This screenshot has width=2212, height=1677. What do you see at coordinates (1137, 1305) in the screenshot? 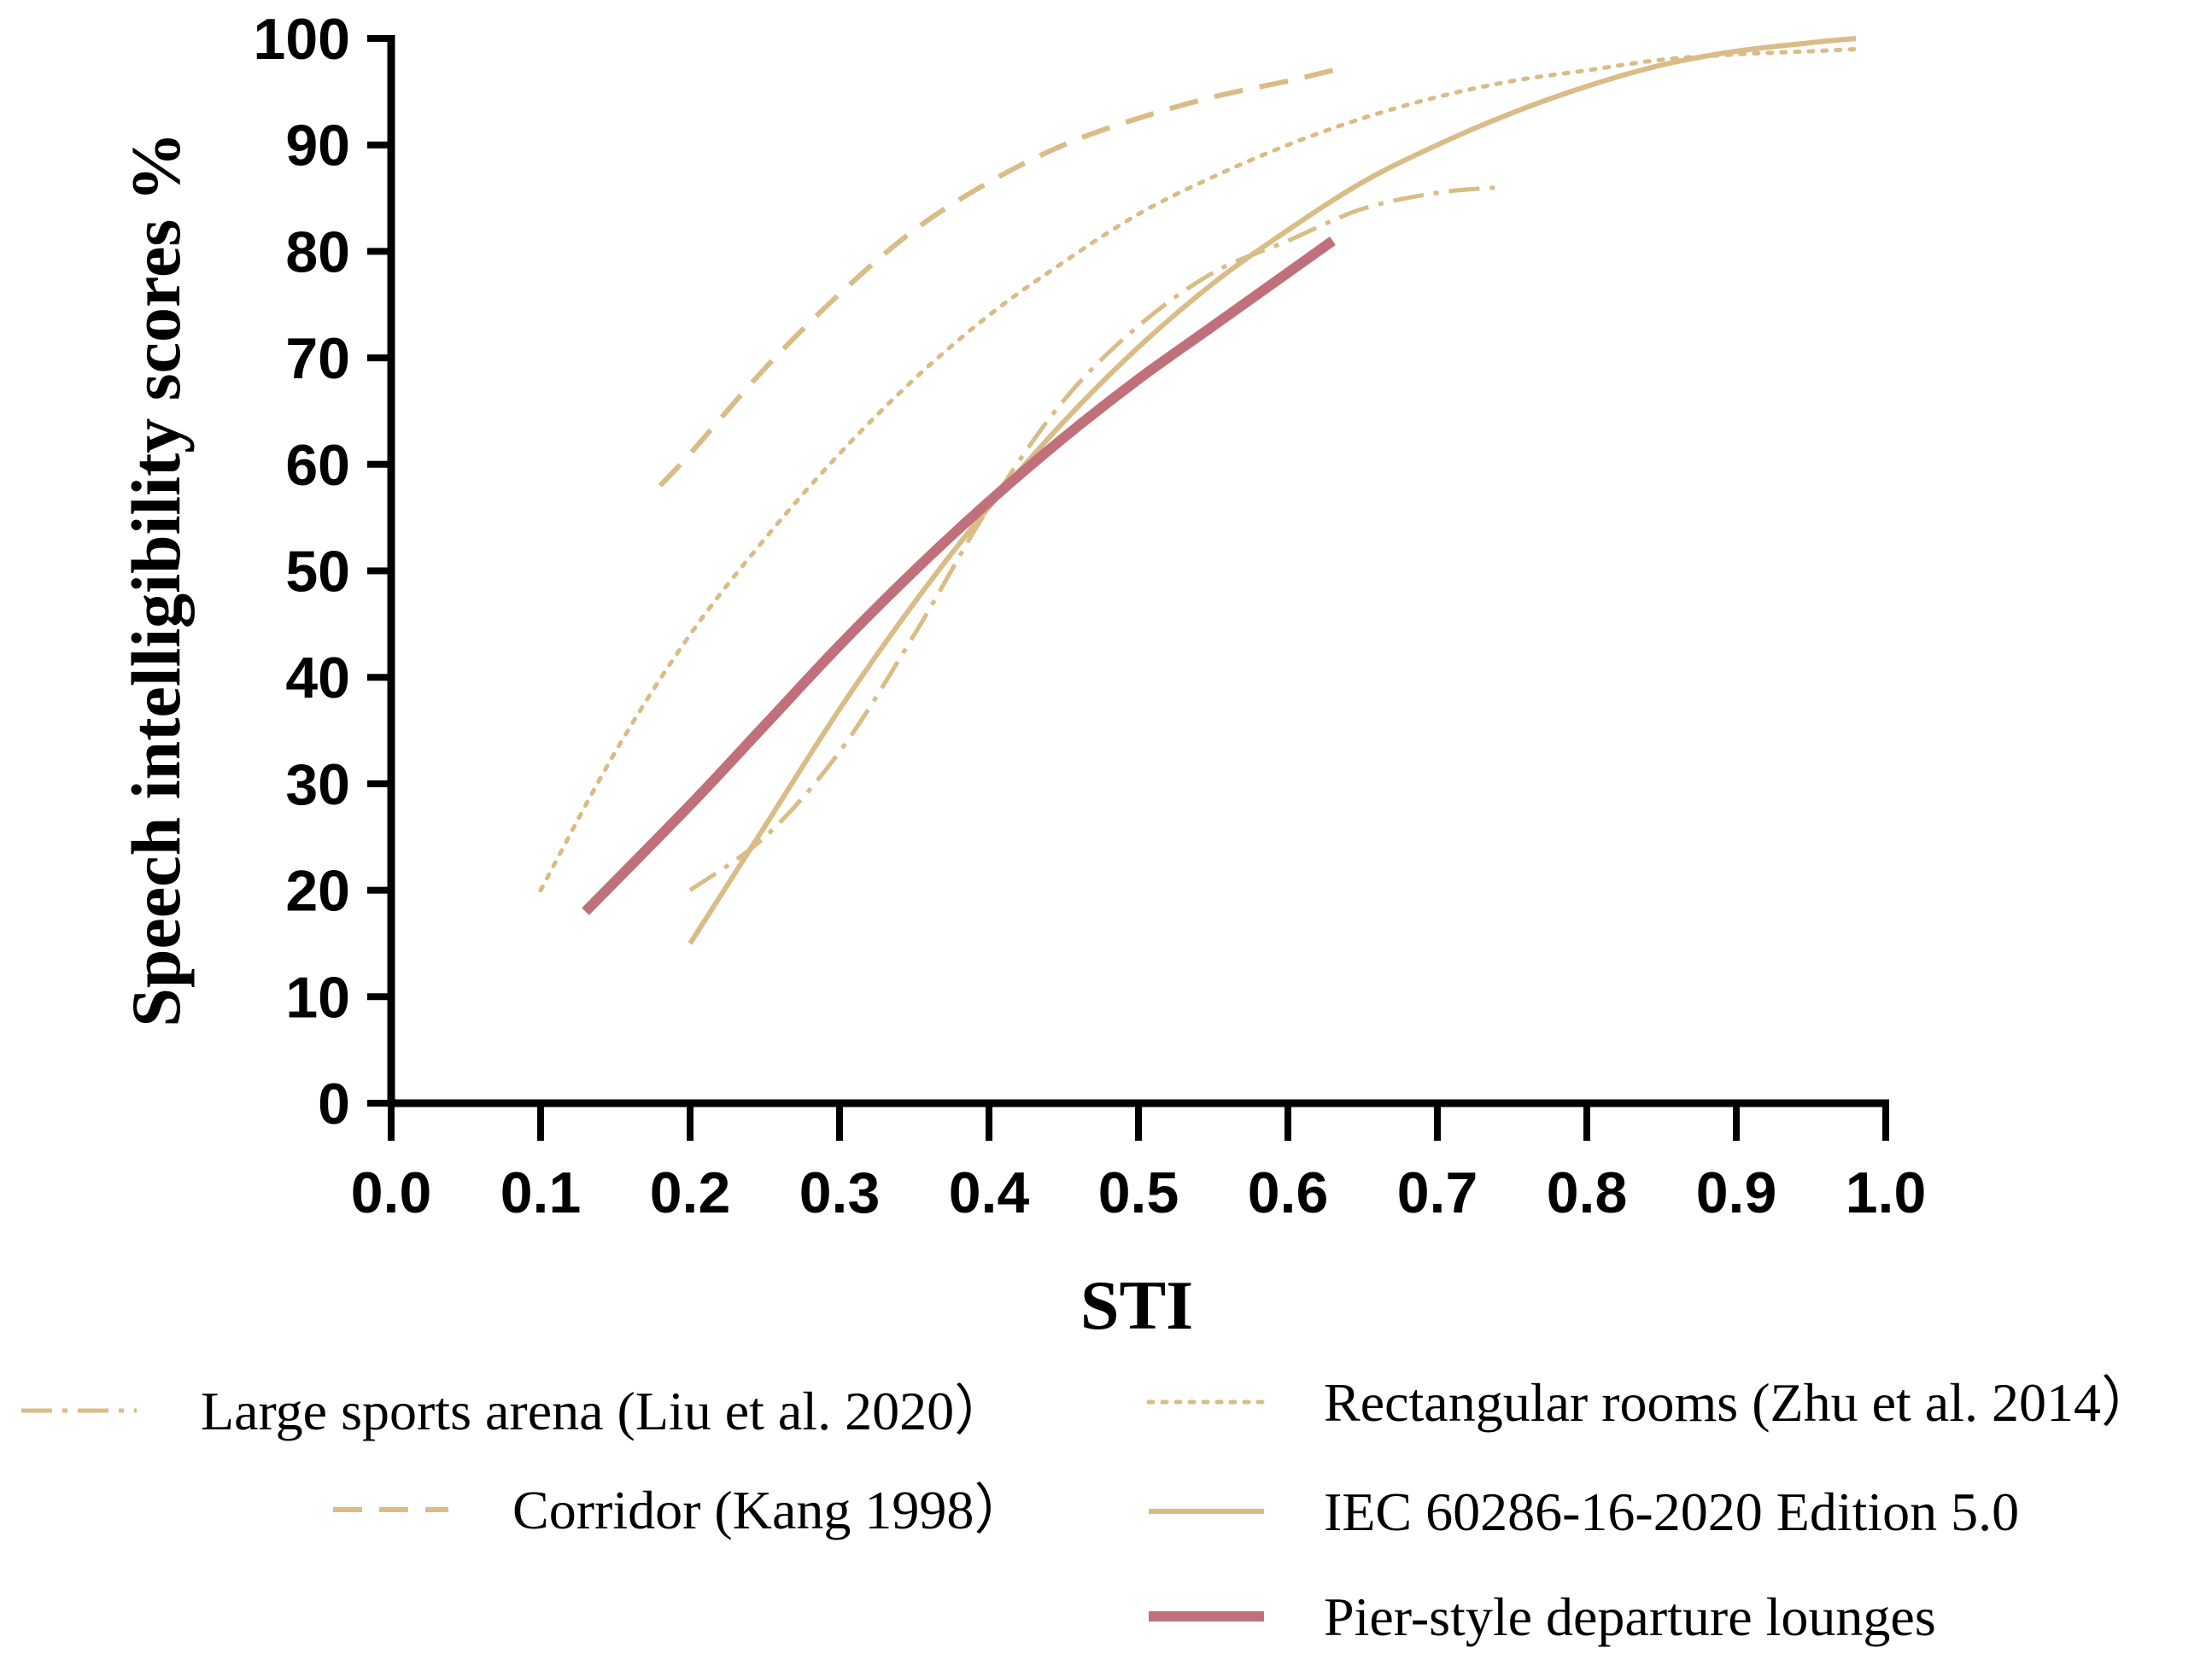
I see `x-axis-title: STI` at bounding box center [1137, 1305].